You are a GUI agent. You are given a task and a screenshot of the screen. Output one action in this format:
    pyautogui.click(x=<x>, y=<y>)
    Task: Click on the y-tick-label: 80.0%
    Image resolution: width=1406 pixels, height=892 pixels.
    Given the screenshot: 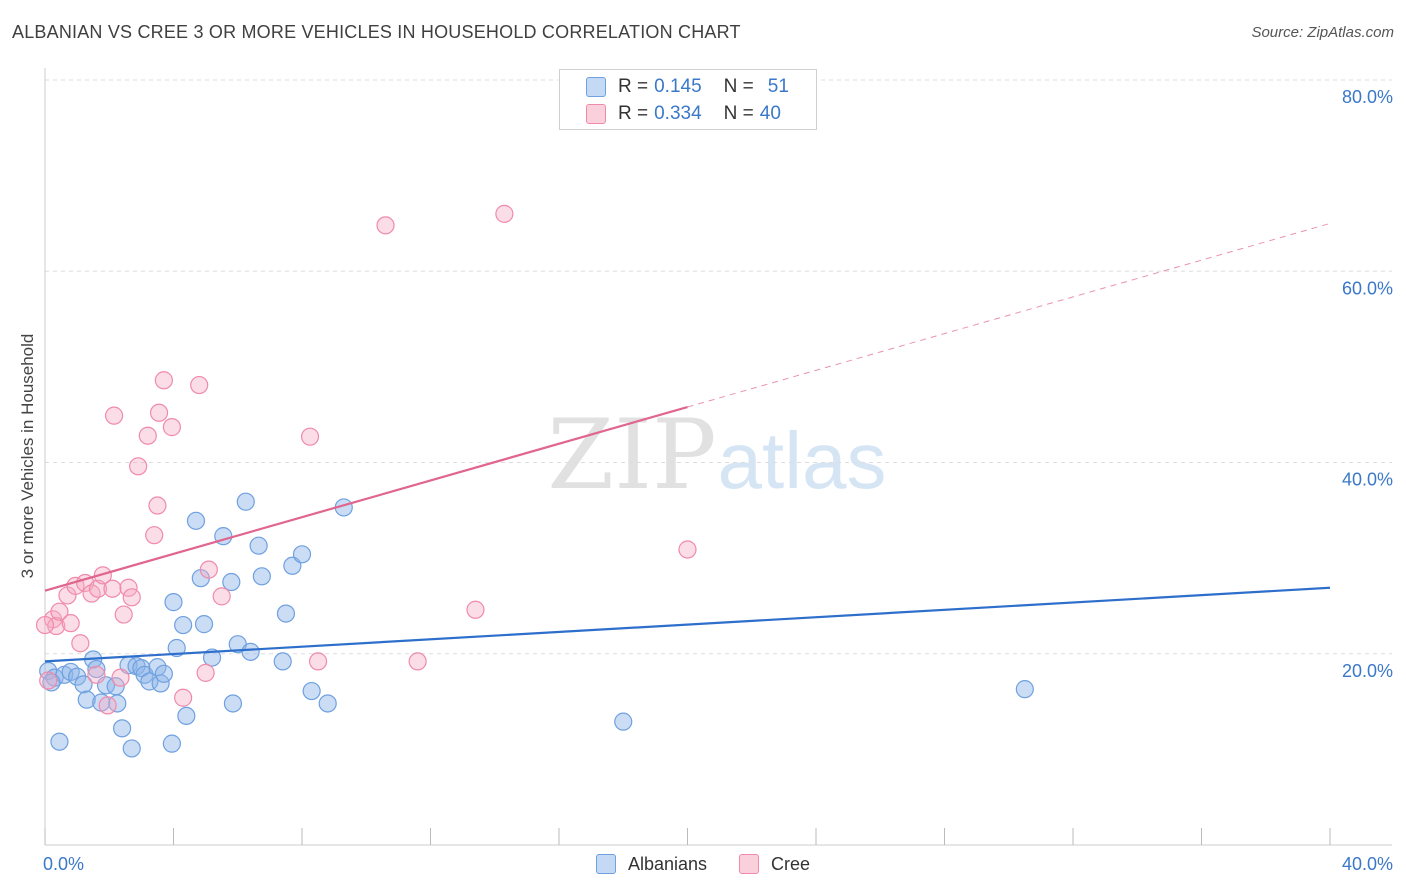 What is the action you would take?
    pyautogui.click(x=1367, y=97)
    